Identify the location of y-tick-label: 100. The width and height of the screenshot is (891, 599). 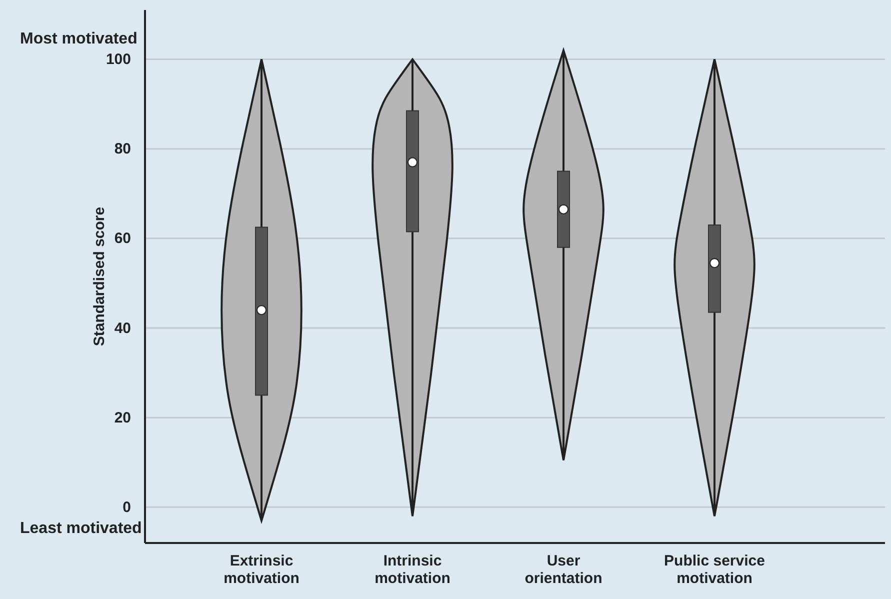
(118, 59).